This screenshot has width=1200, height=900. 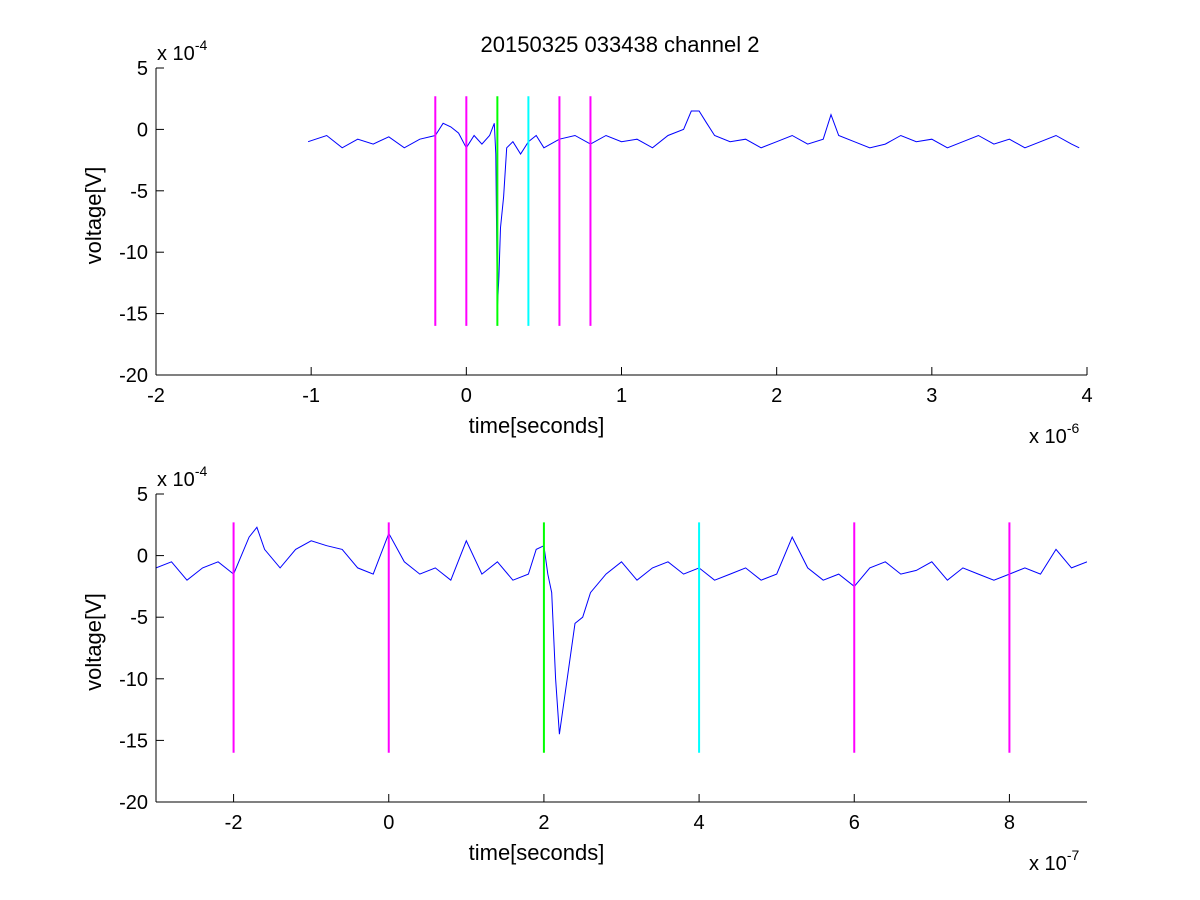 What do you see at coordinates (693, 209) in the screenshot?
I see `signal-series-line` at bounding box center [693, 209].